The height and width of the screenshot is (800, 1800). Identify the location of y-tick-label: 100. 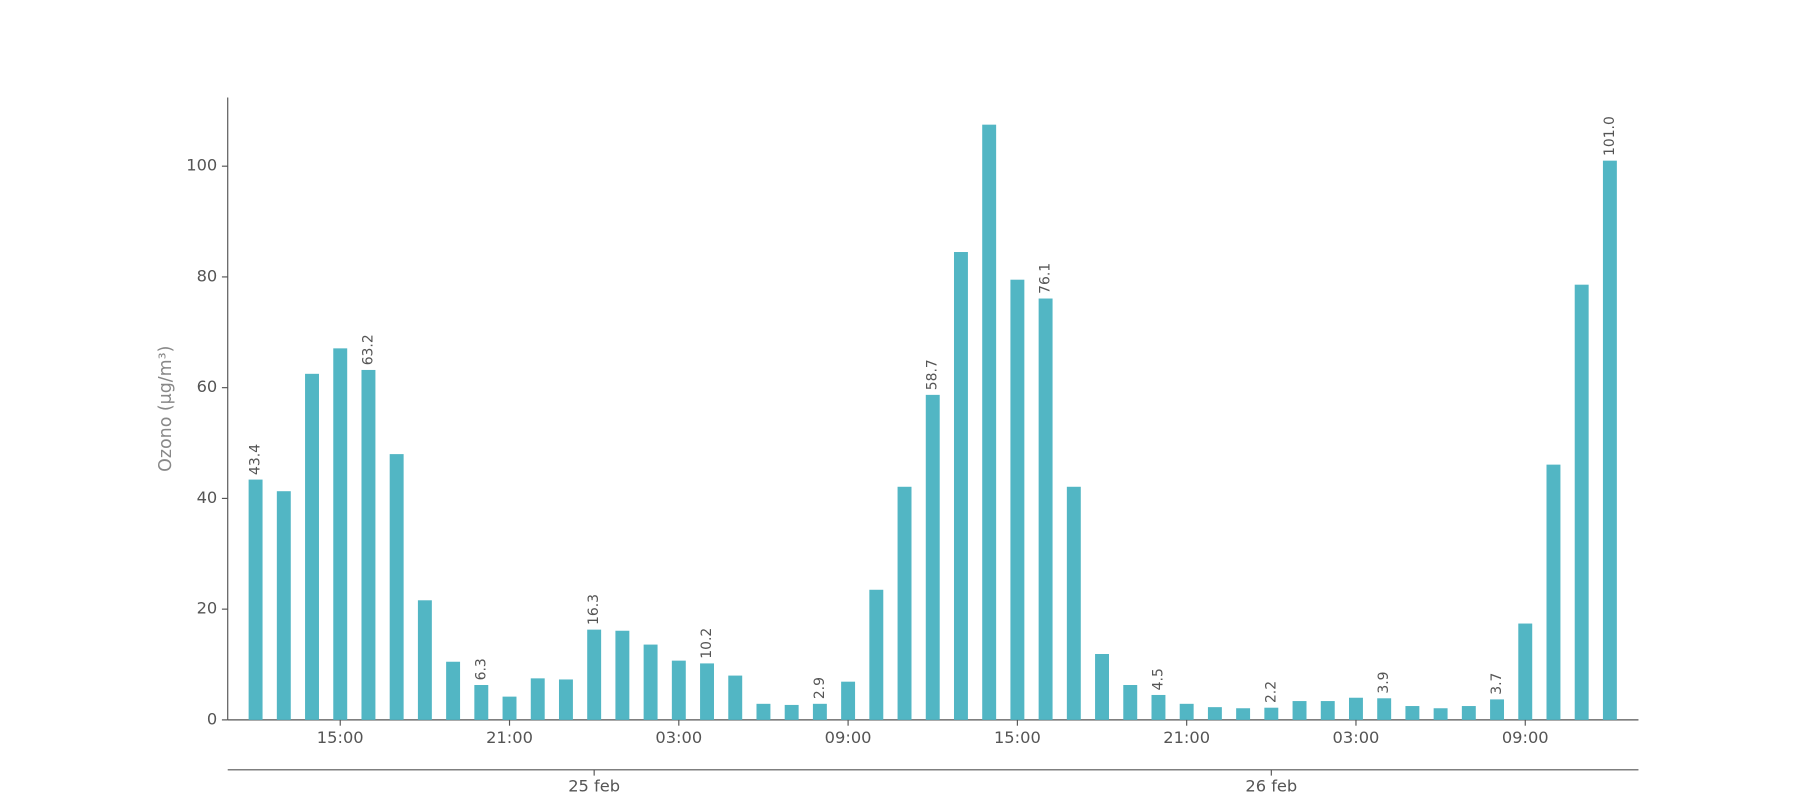
(201, 165).